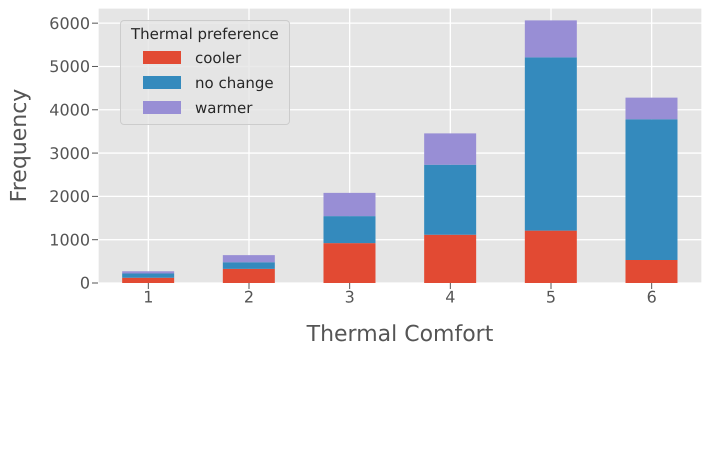  I want to click on legend-label: warmer, so click(223, 107).